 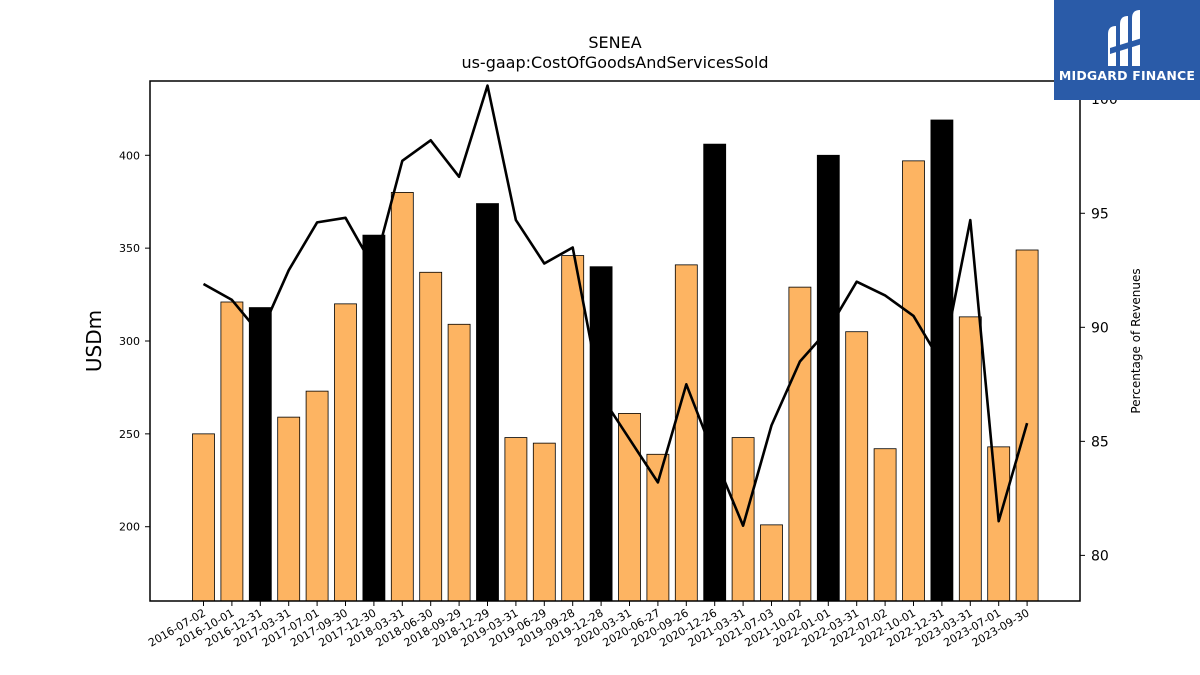 I want to click on chart-subtitle: us-gaap:CostOfGoodsAndServicesSold, so click(x=614, y=62).